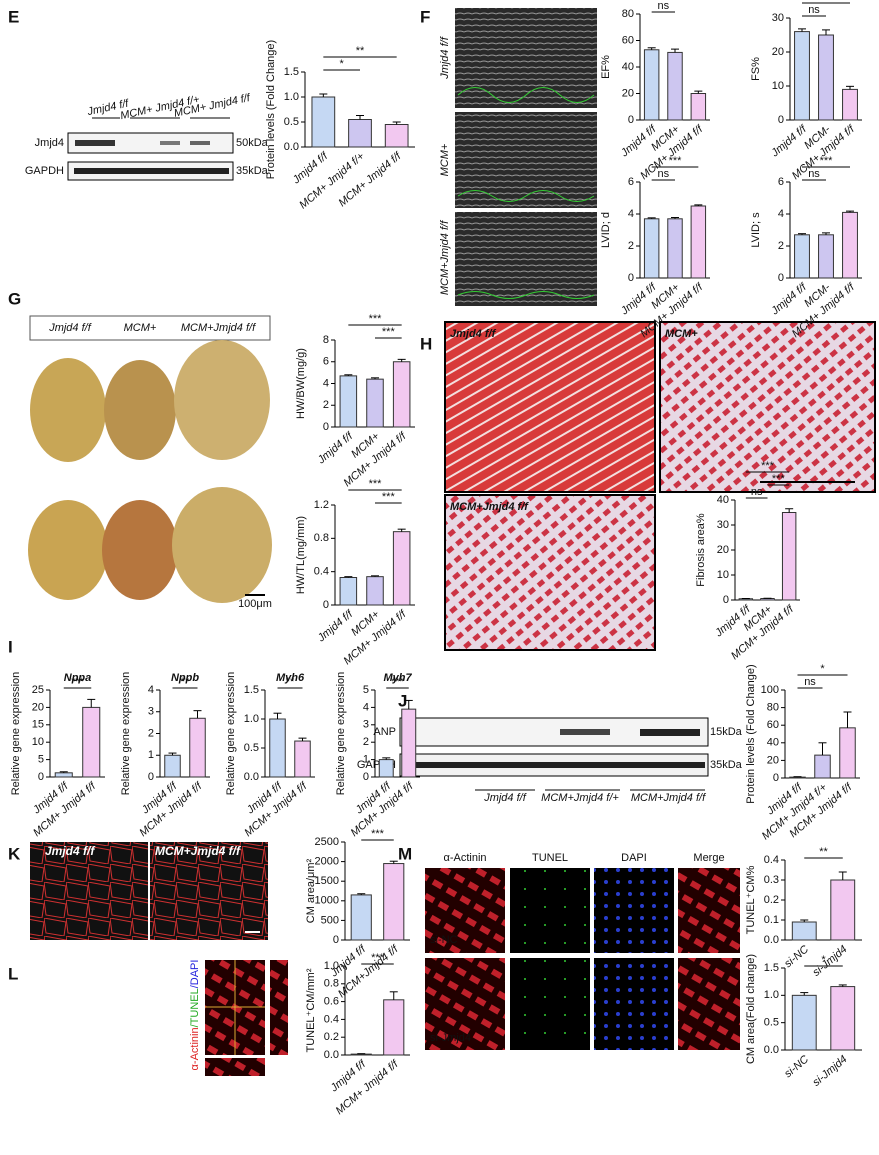  Describe the element at coordinates (218, 328) in the screenshot. I see `heart-label: MCM+Jmjd4 f/f` at that location.